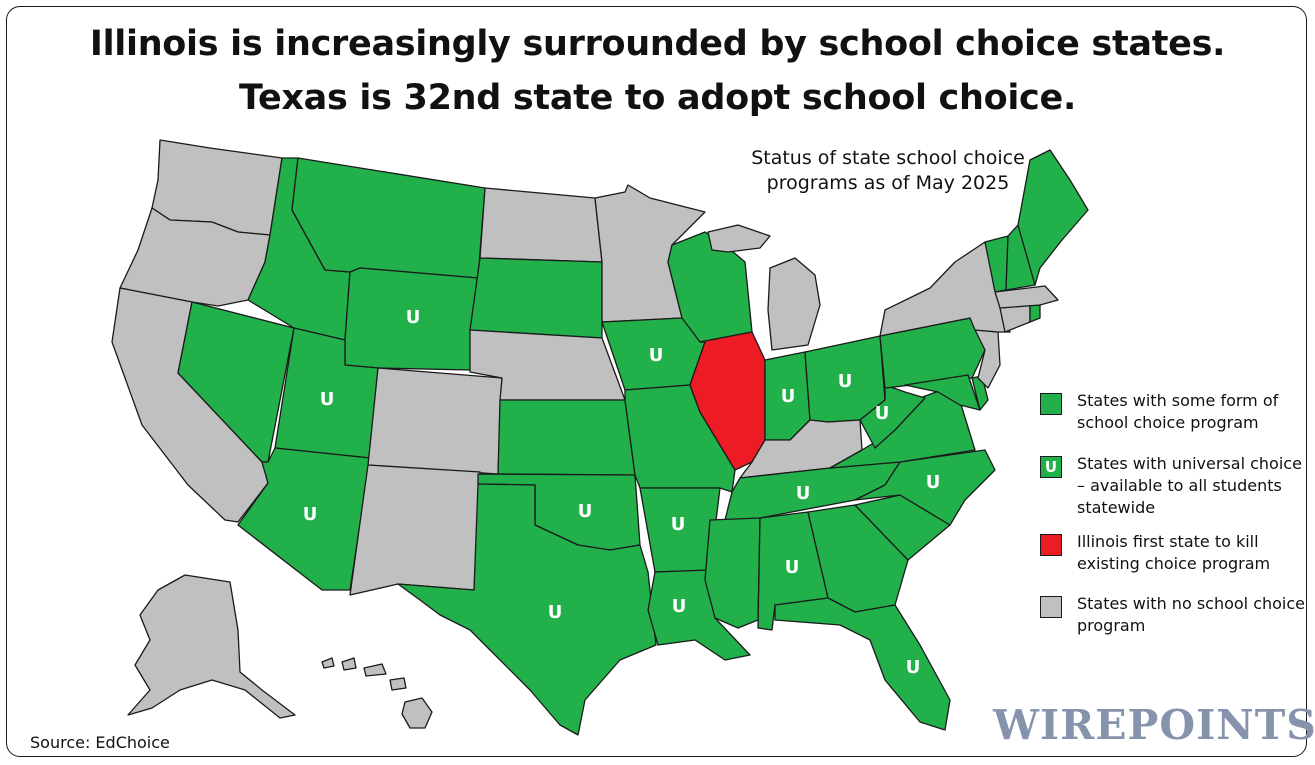  What do you see at coordinates (1026, 297) in the screenshot?
I see `state-MA` at bounding box center [1026, 297].